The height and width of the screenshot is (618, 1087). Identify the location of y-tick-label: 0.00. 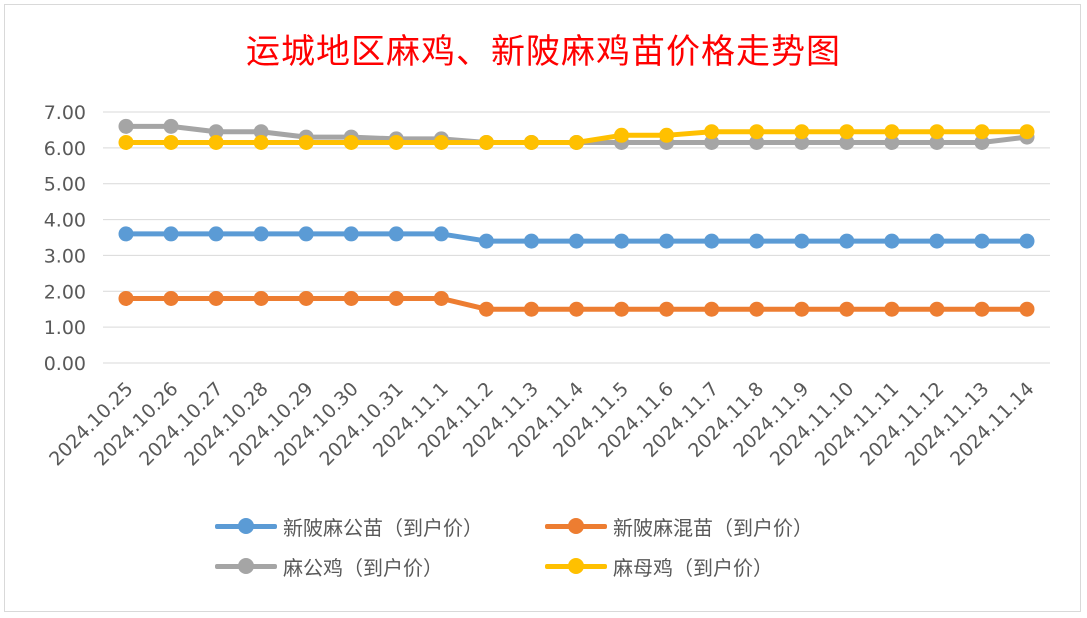
(65, 364).